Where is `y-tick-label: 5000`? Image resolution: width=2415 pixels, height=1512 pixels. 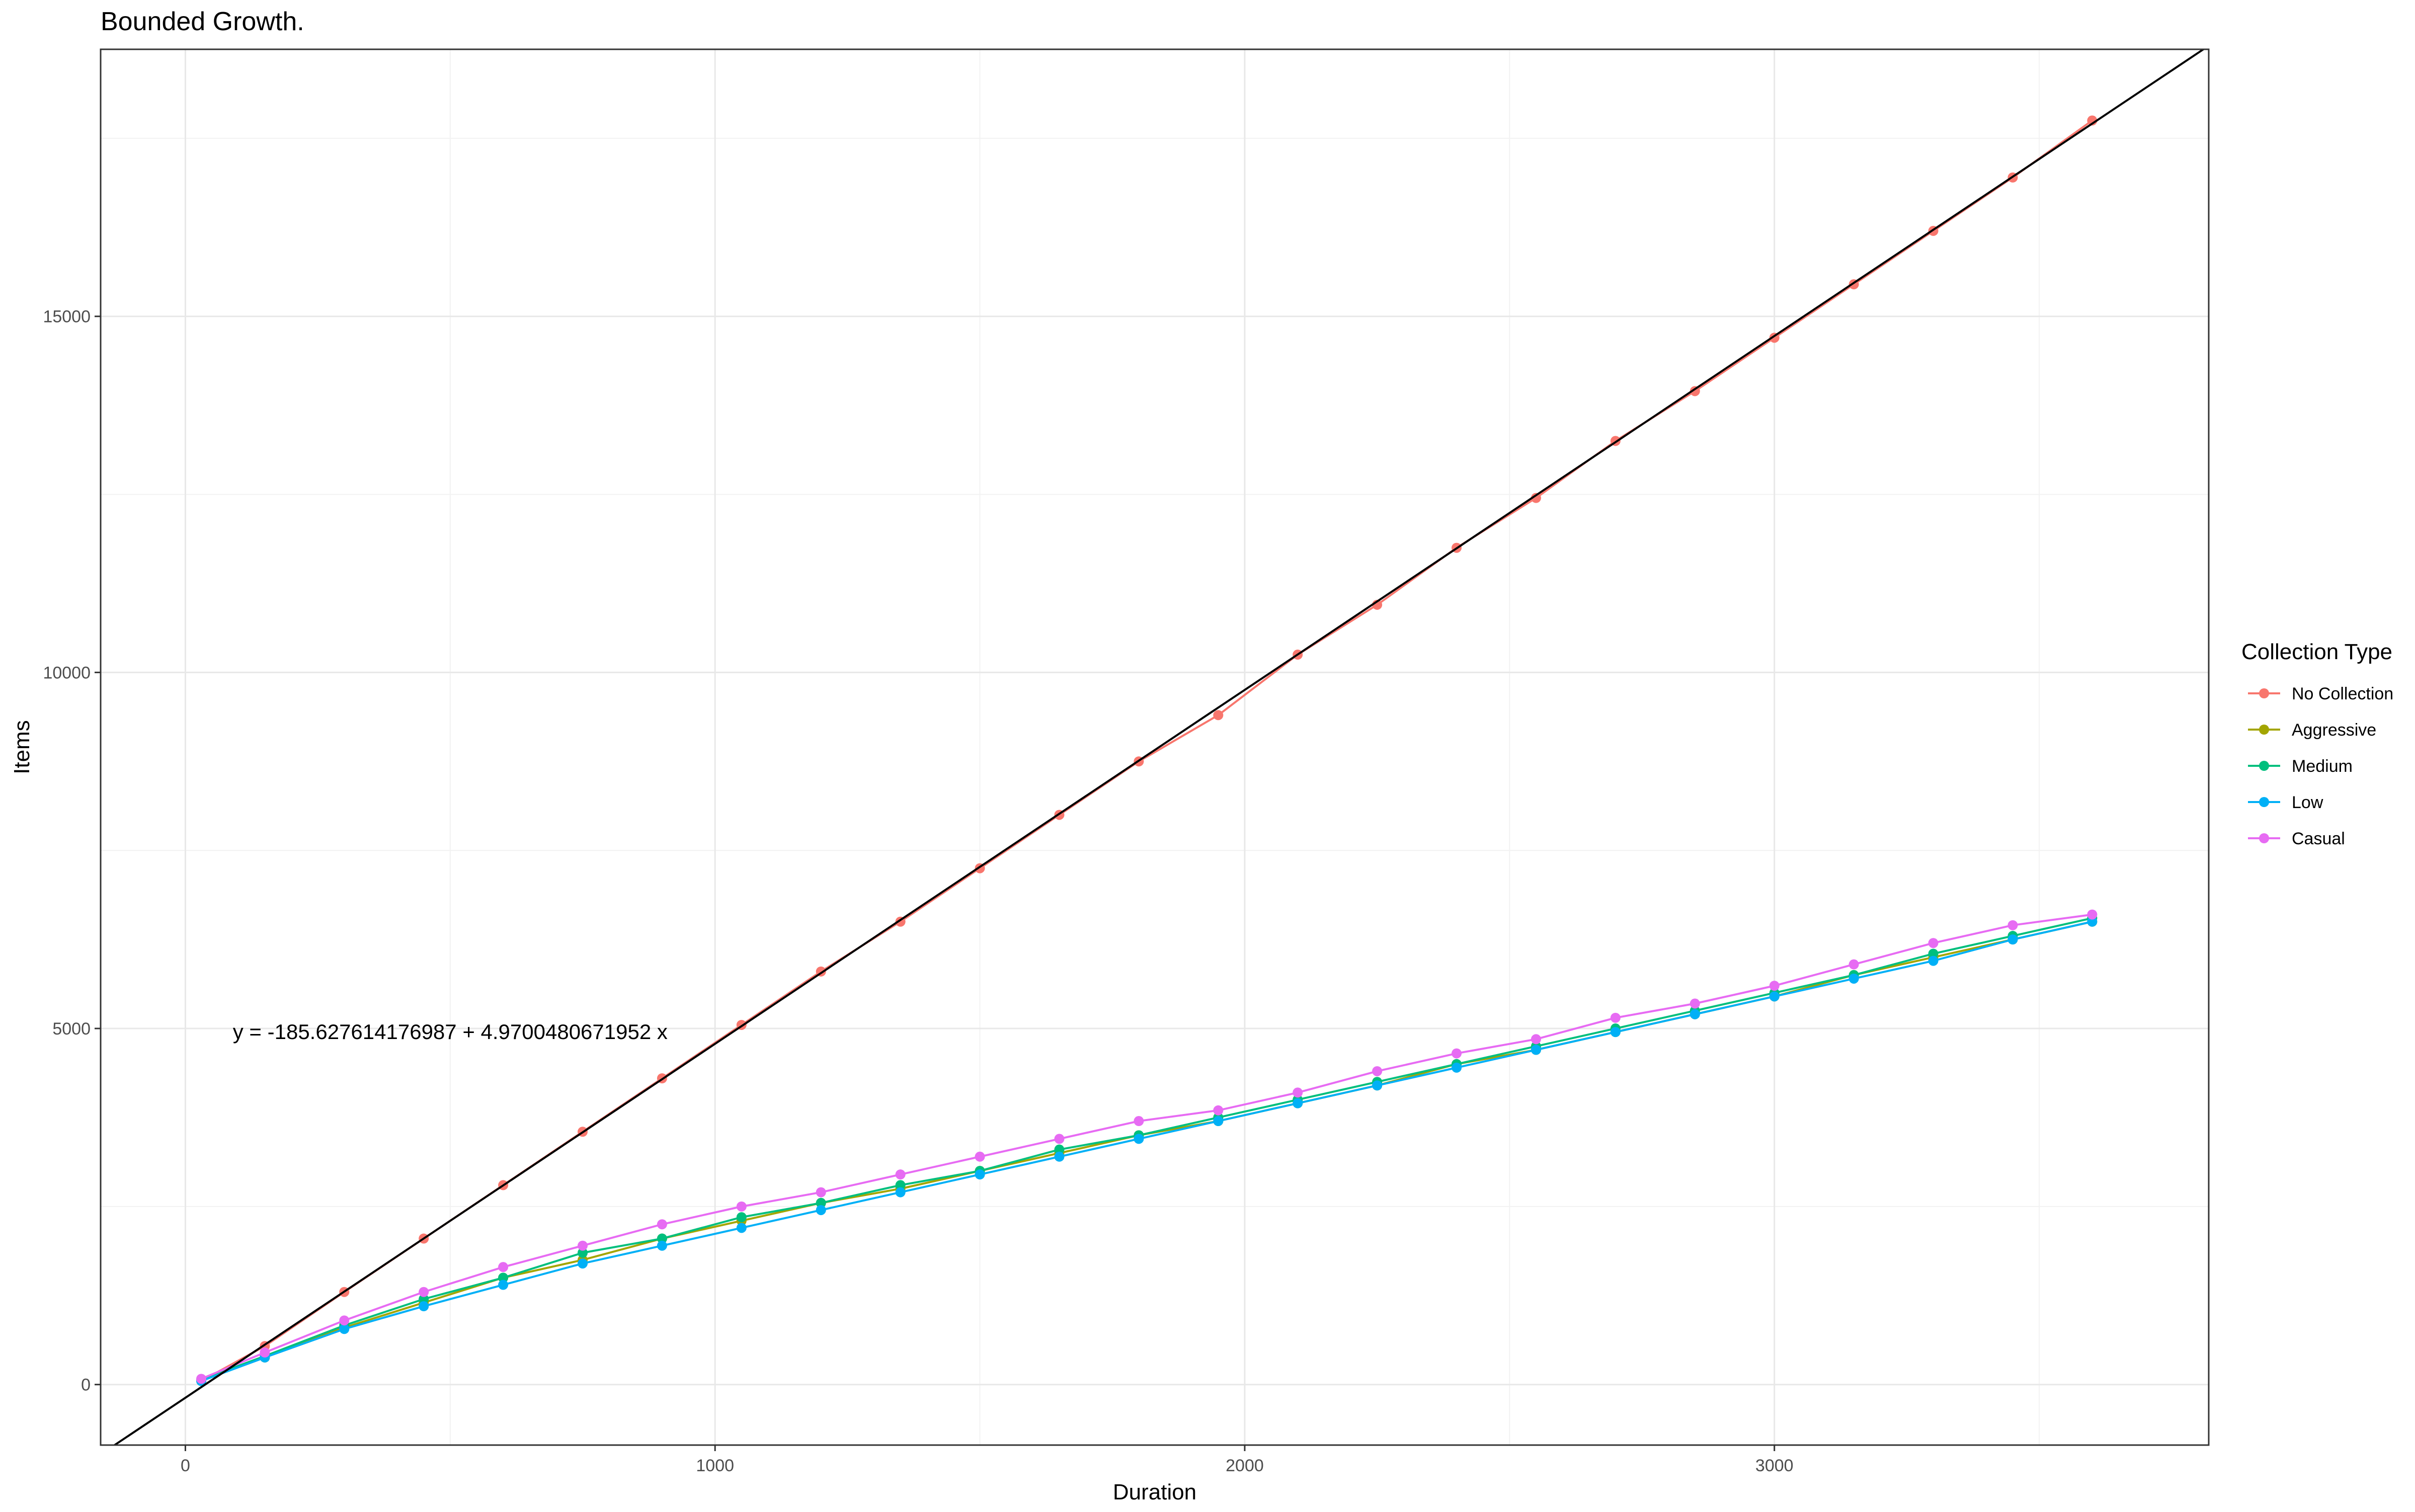
y-tick-label: 5000 is located at coordinates (72, 1029).